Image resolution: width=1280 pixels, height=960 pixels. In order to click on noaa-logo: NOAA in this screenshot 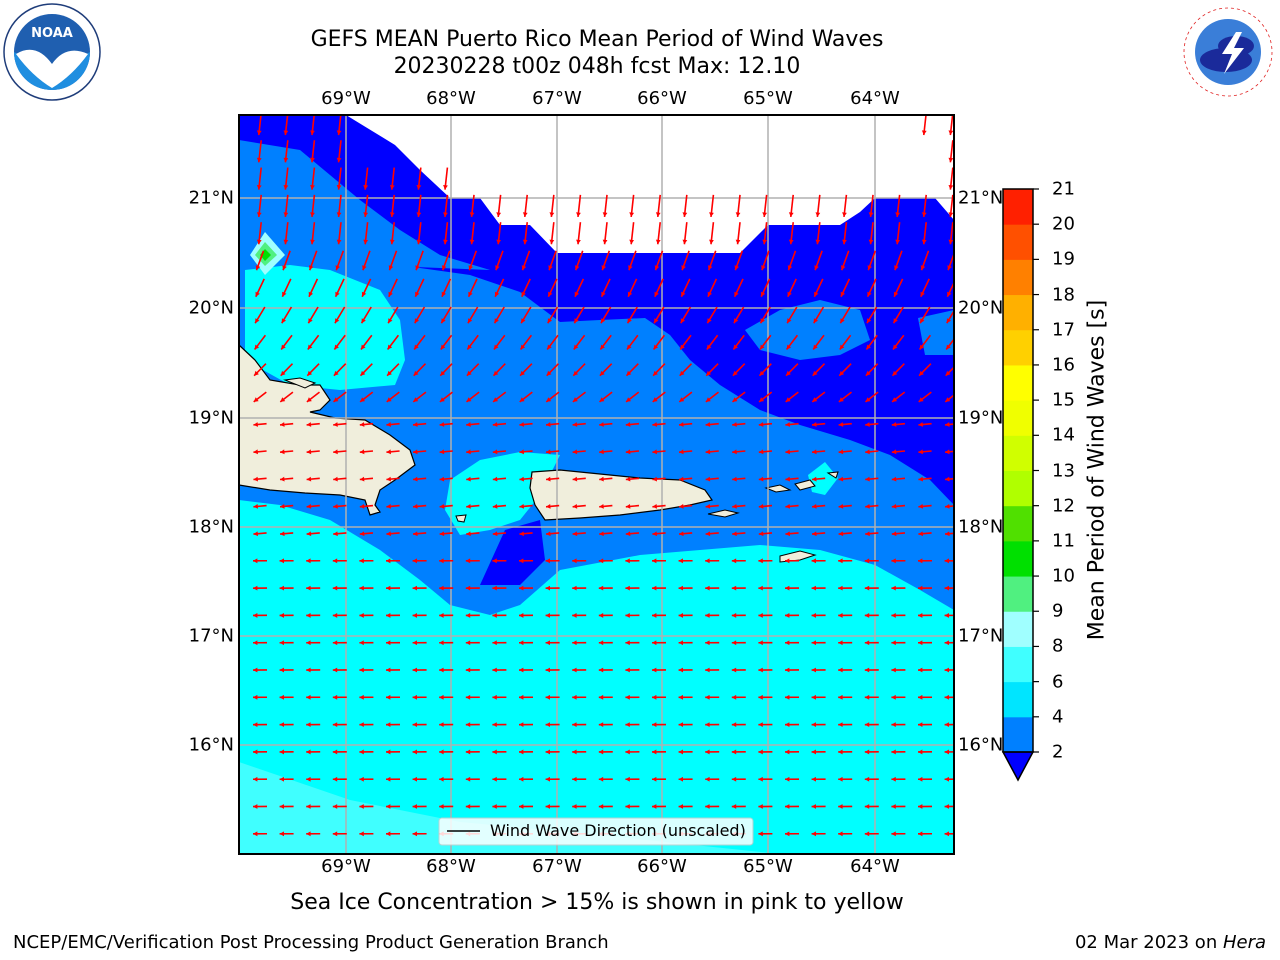, I will do `click(52, 52)`.